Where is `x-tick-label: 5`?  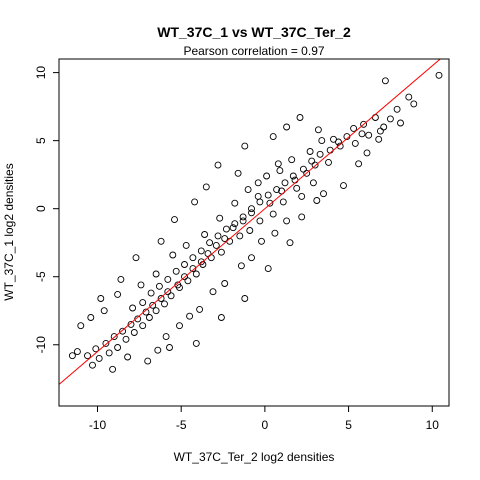 x-tick-label: 5 is located at coordinates (348, 425).